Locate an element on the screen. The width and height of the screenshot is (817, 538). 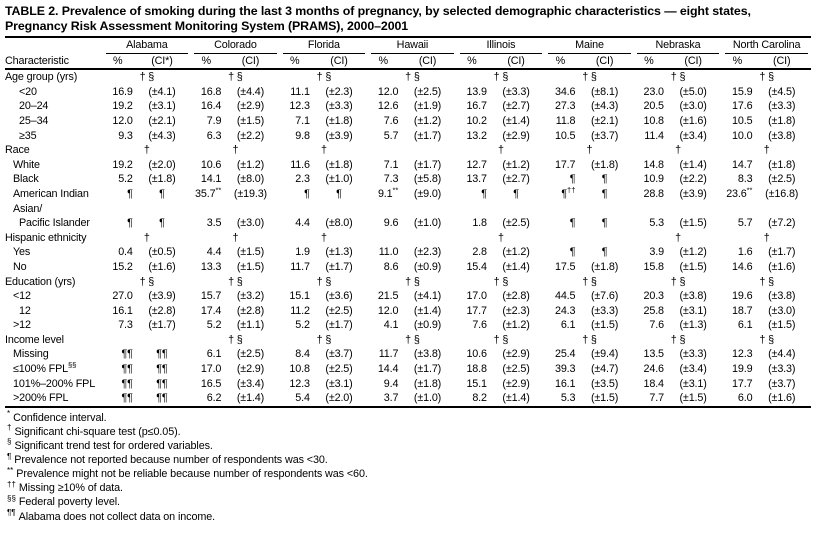
state-header: Nebraska is located at coordinates (678, 46).